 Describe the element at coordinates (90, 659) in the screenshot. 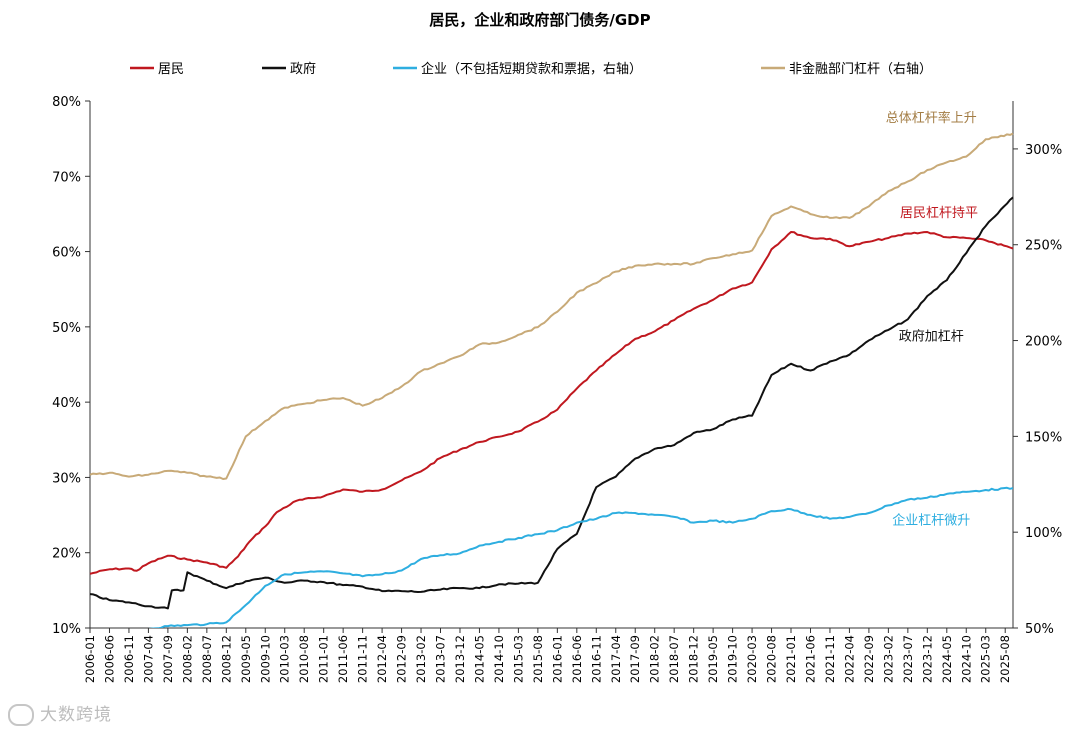

I see `x-tick-label: 2006-01` at that location.